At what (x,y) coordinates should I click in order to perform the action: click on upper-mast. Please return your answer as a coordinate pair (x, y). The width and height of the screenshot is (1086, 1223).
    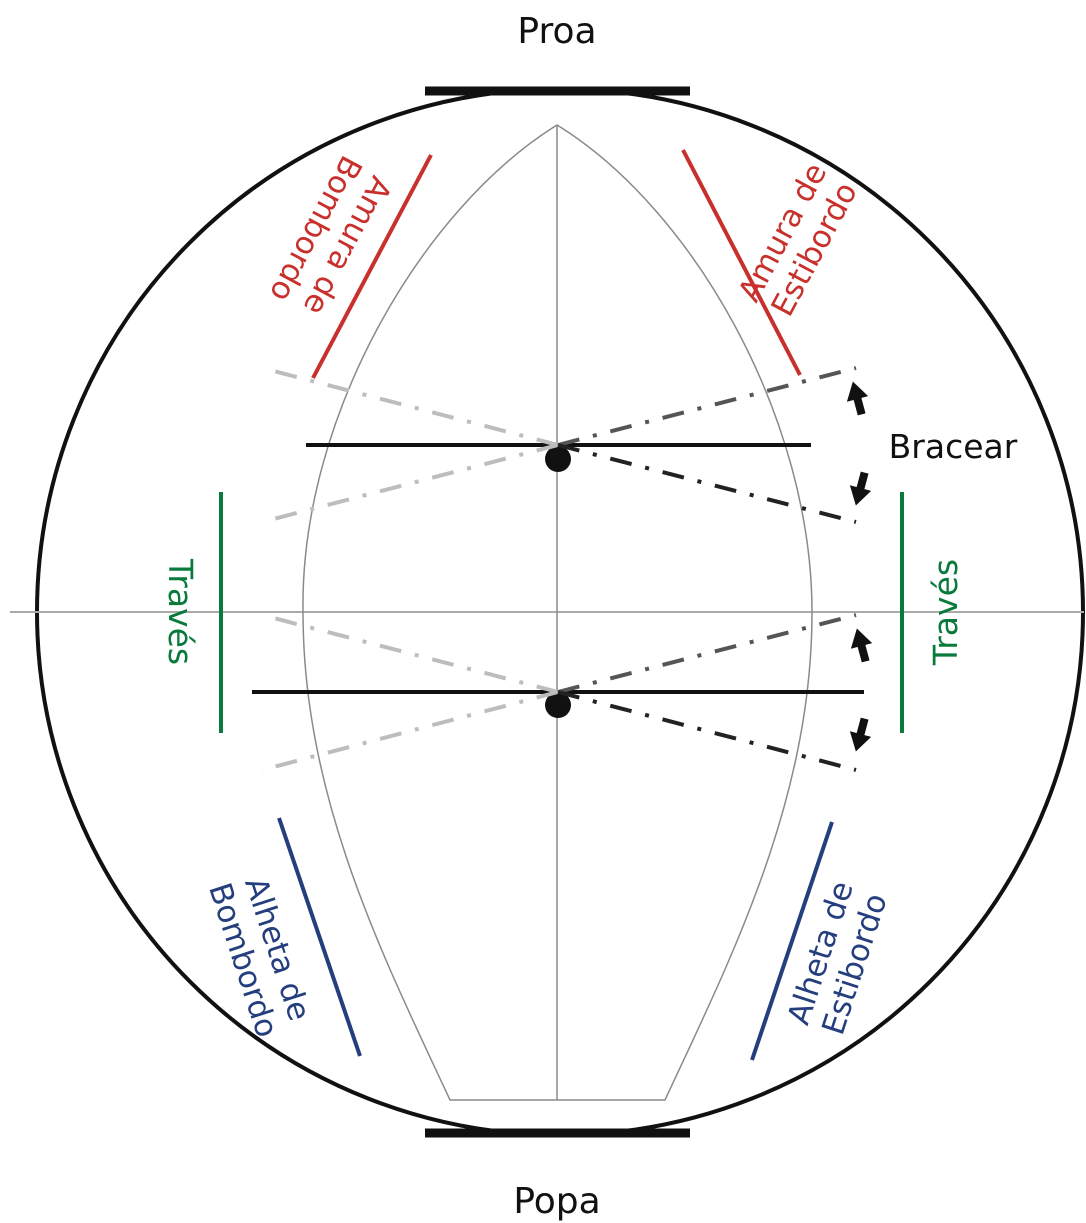
    Looking at the image, I should click on (558, 459).